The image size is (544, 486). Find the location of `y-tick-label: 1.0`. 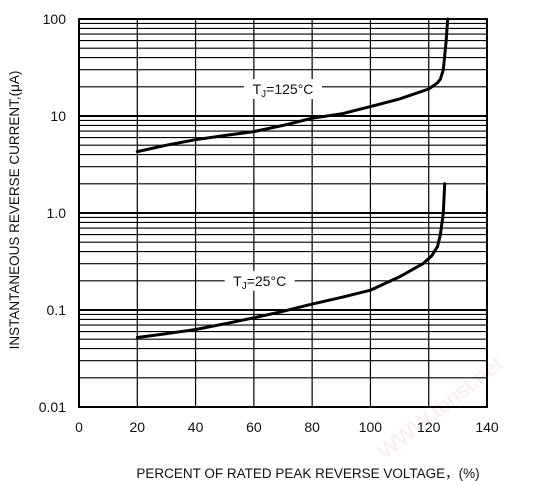

y-tick-label: 1.0 is located at coordinates (57, 213).